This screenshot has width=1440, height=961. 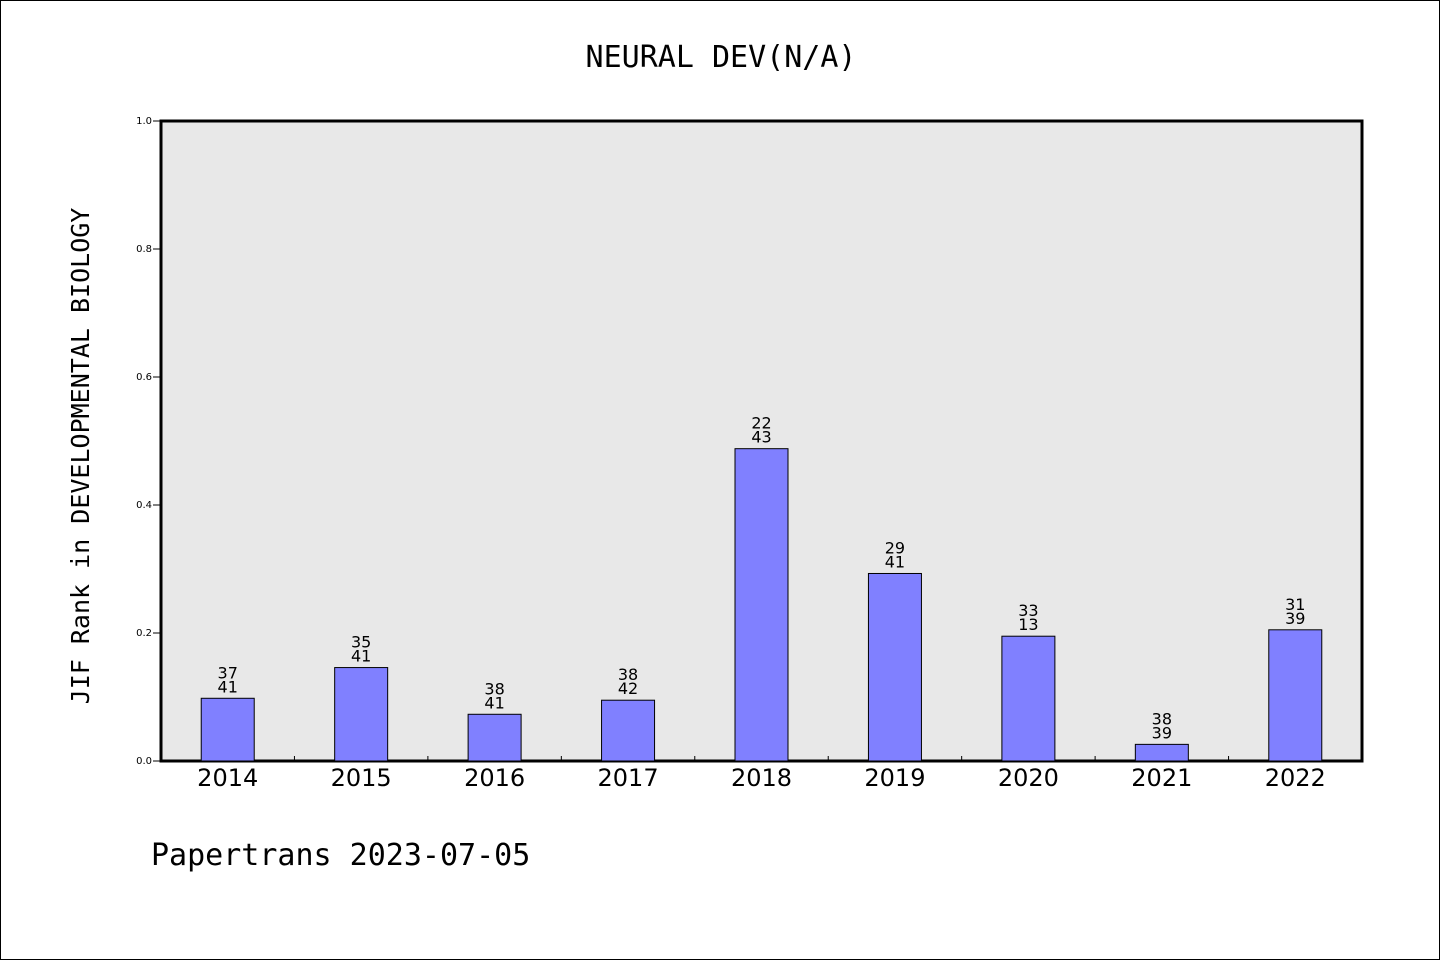 What do you see at coordinates (144, 505) in the screenshot?
I see `y-tick-label: 0.4` at bounding box center [144, 505].